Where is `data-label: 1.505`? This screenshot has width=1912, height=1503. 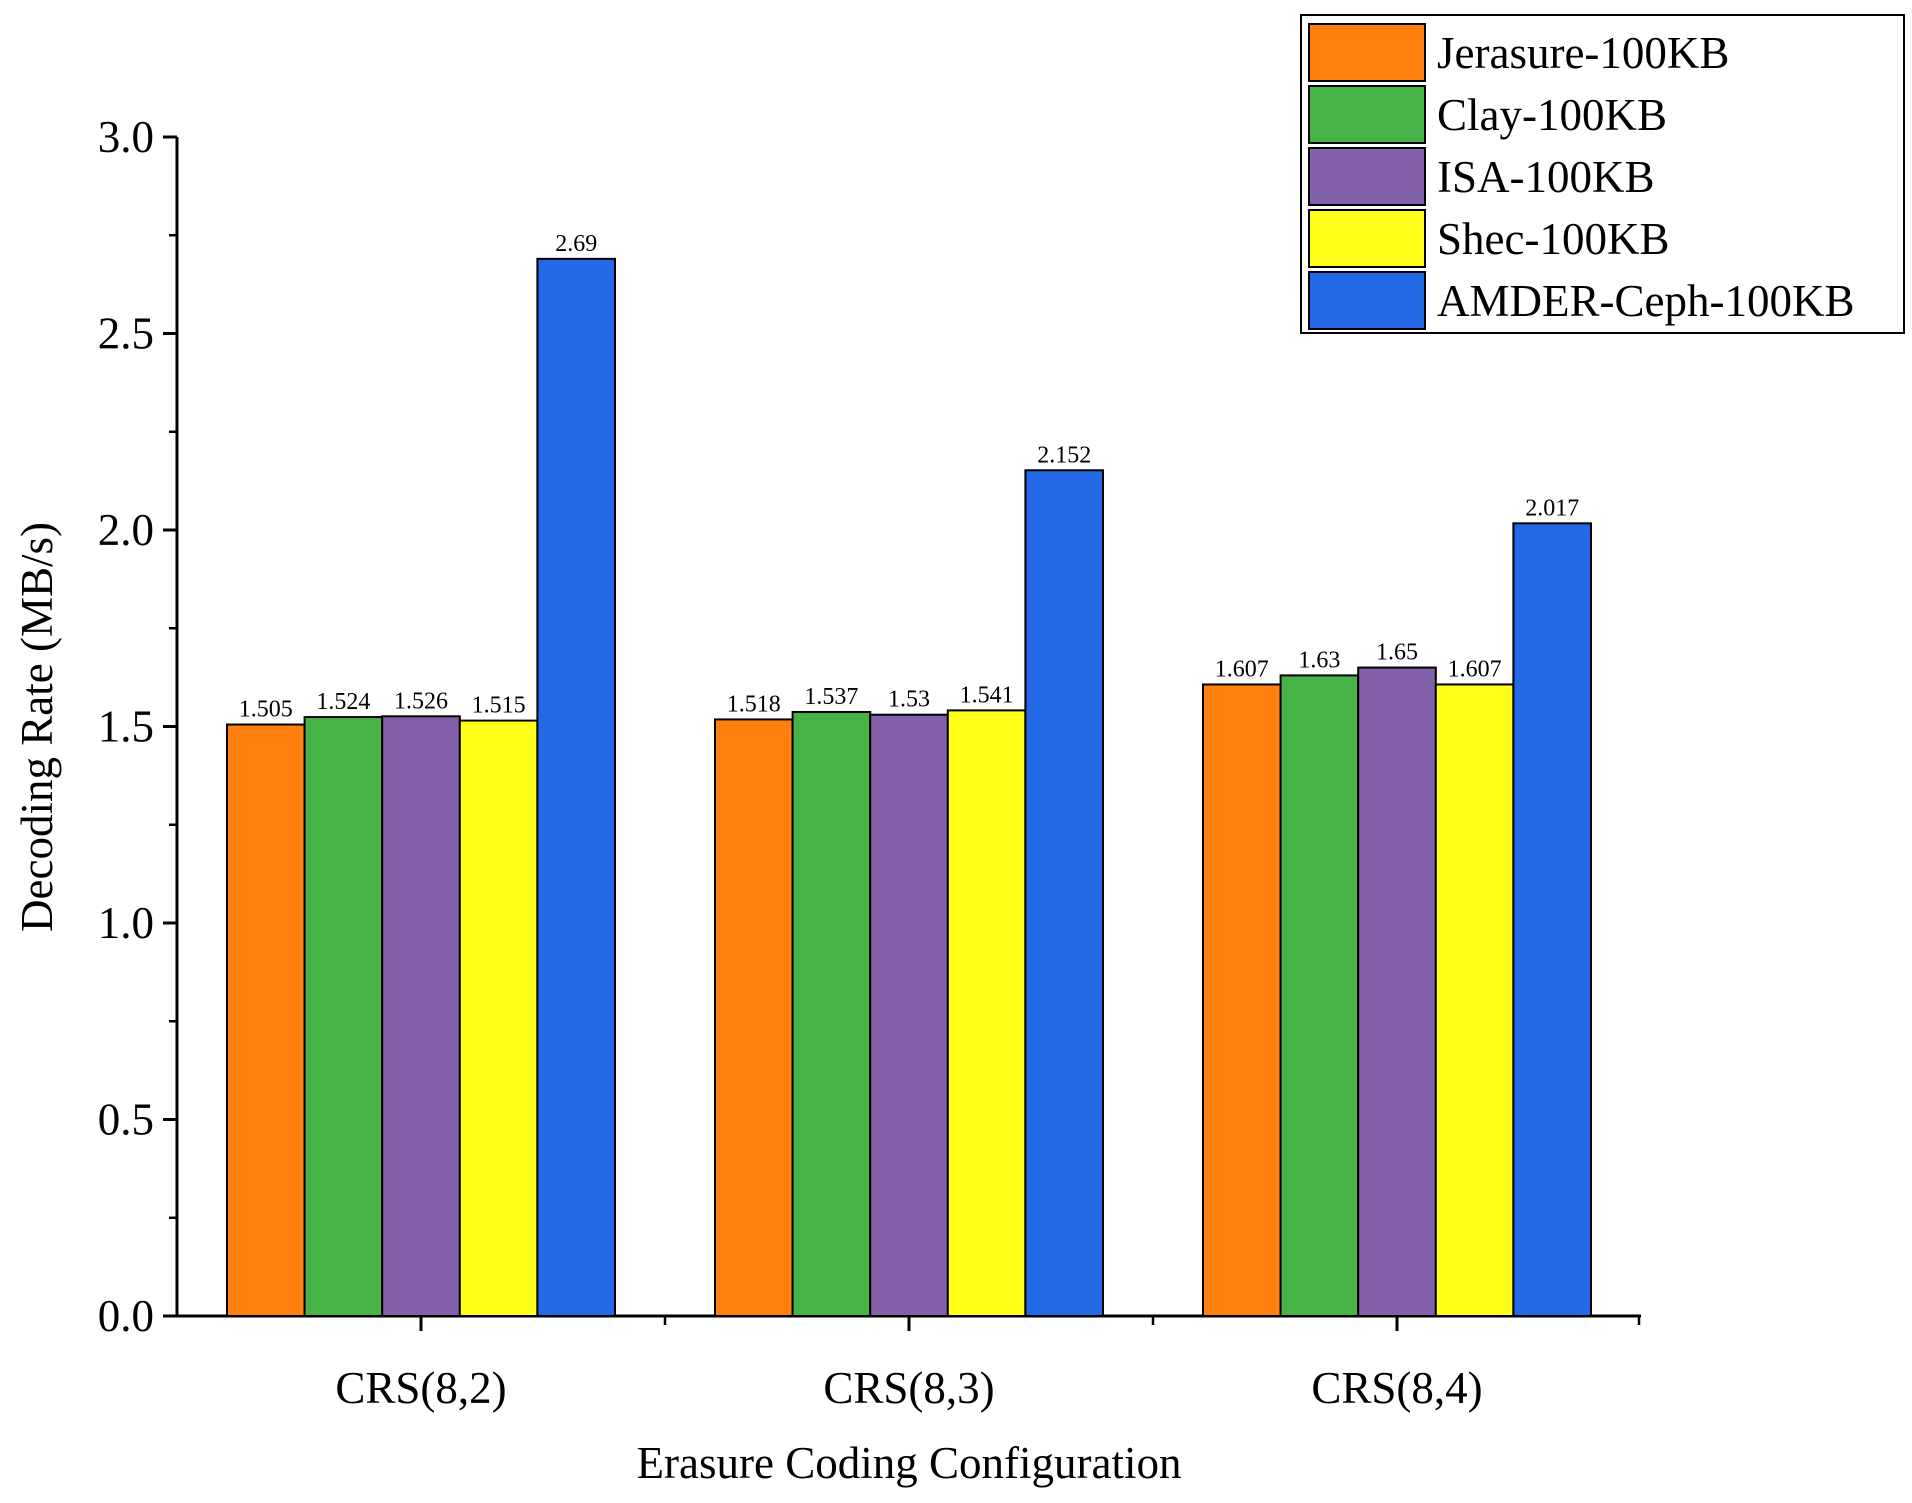
data-label: 1.505 is located at coordinates (266, 710).